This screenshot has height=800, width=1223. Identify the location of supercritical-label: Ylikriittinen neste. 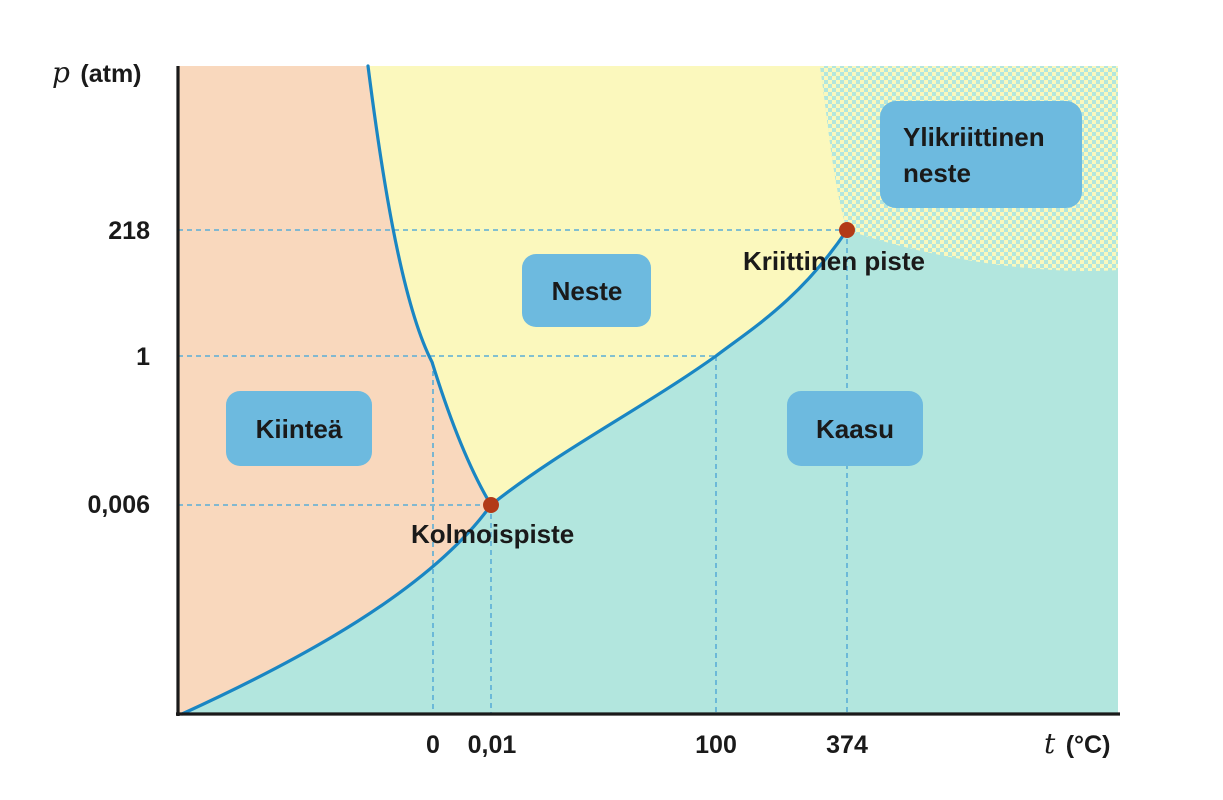
(981, 154).